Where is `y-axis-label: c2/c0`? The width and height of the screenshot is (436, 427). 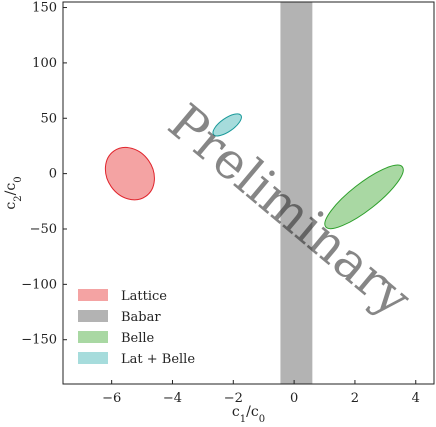 y-axis-label: c2/c0 is located at coordinates (13, 192).